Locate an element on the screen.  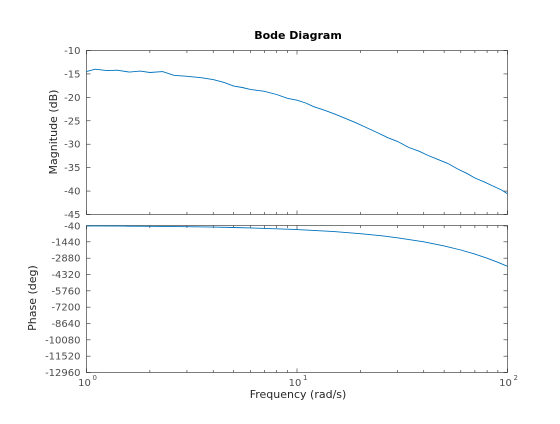
magnitude-ytick-label: -15 is located at coordinates (72, 74).